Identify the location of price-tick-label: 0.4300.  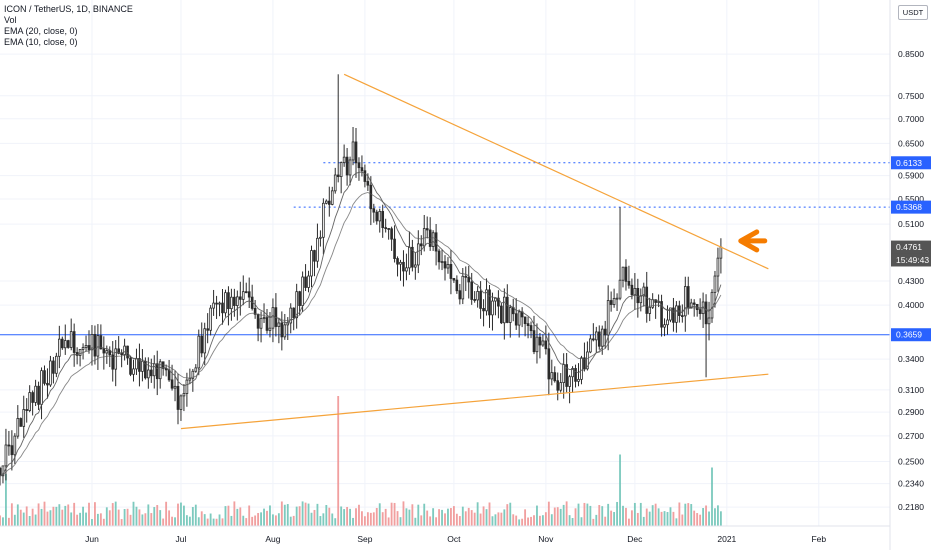
(911, 281).